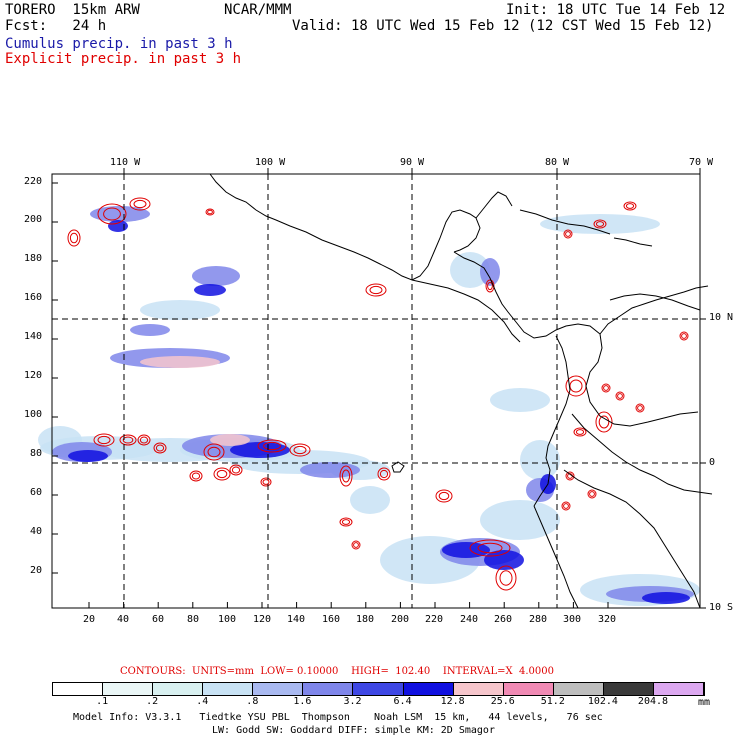 This screenshot has width=740, height=740. What do you see at coordinates (33, 336) in the screenshot?
I see `y-tick: 140` at bounding box center [33, 336].